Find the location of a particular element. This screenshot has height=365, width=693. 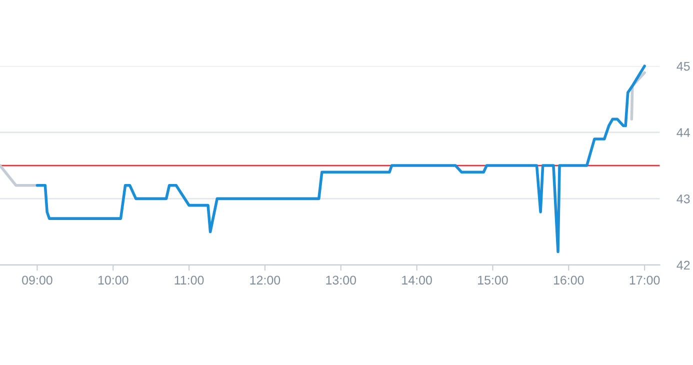

y-tick-label: 44 is located at coordinates (683, 132).